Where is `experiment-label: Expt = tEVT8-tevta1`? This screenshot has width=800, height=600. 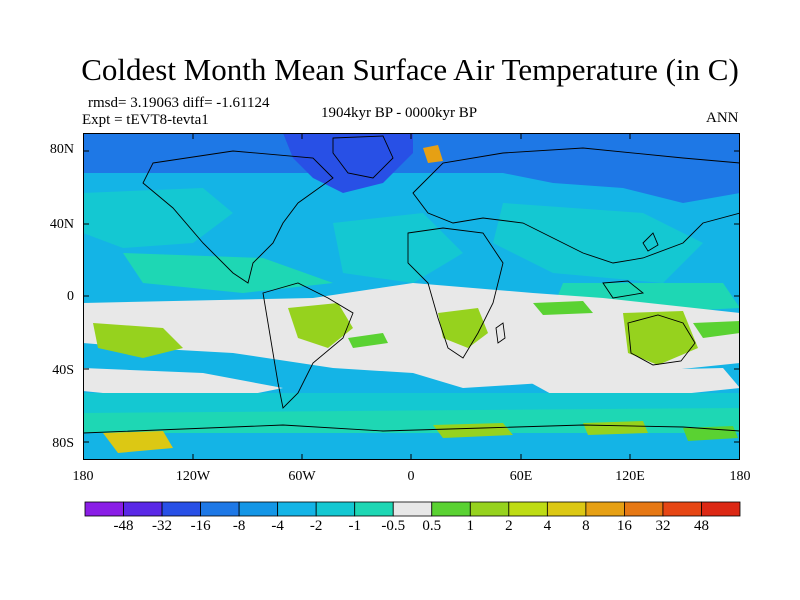
experiment-label: Expt = tEVT8-tevta1 is located at coordinates (145, 120).